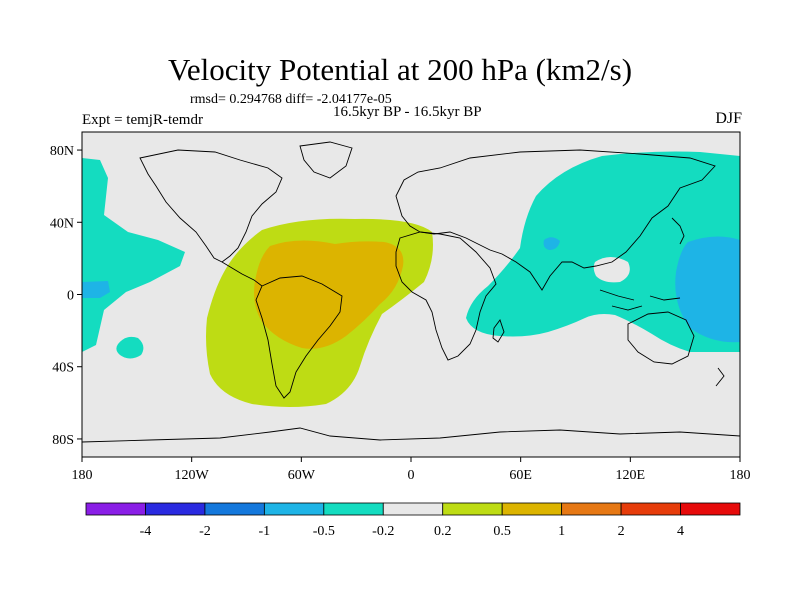 Image resolution: width=800 pixels, height=600 pixels. I want to click on experiment-label: Expt = temjR-temdr, so click(142, 120).